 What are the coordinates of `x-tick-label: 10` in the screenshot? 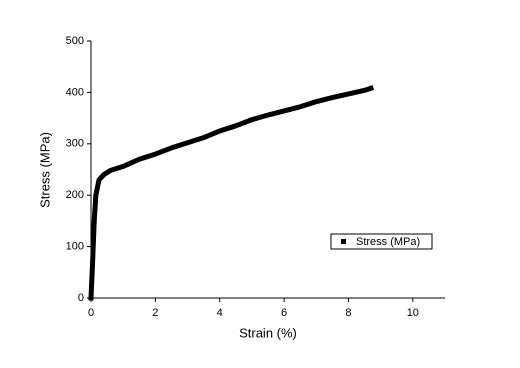 It's located at (413, 313).